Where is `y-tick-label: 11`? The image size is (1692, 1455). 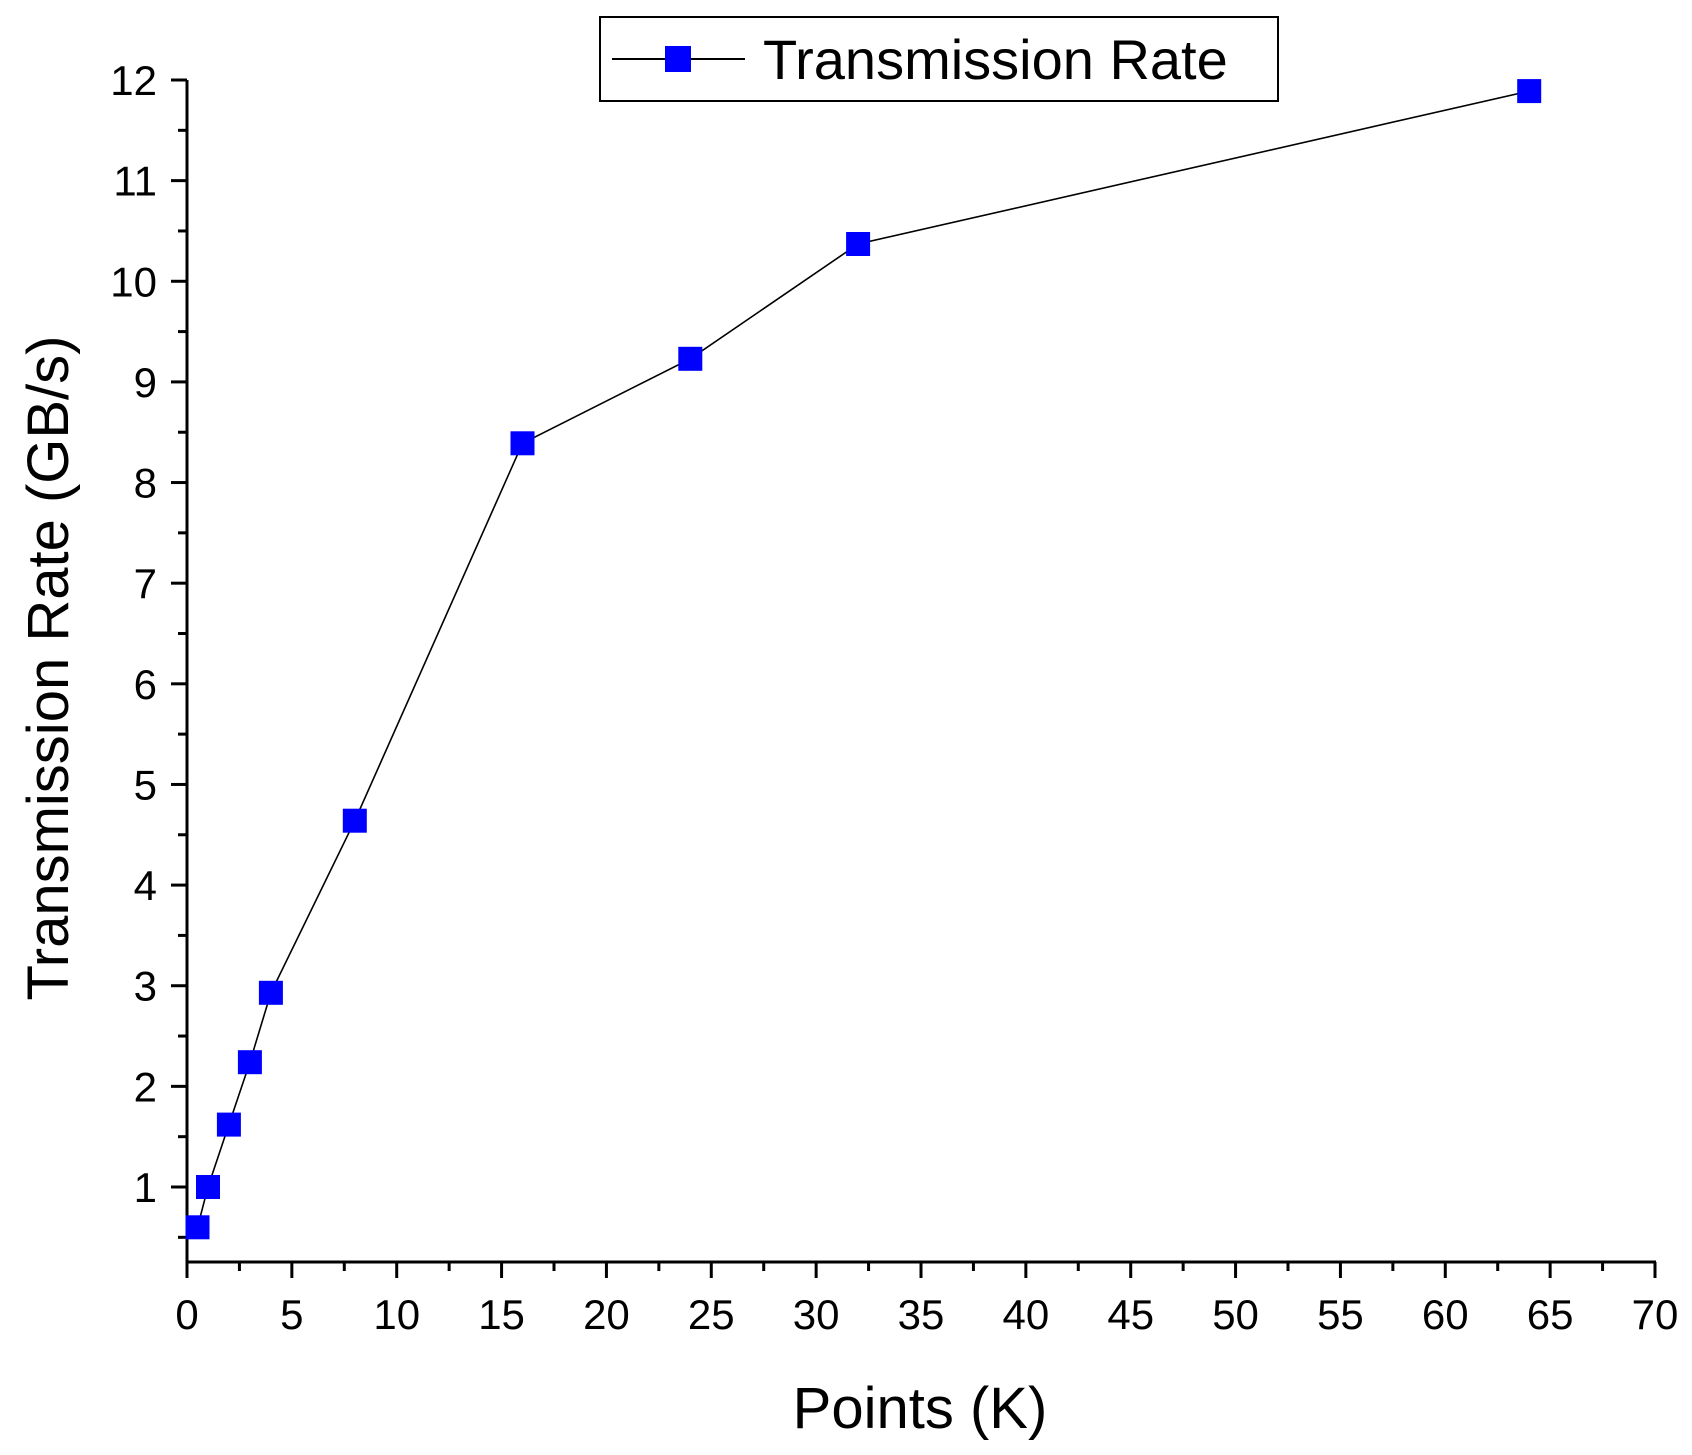
y-tick-label: 11 is located at coordinates (135, 181).